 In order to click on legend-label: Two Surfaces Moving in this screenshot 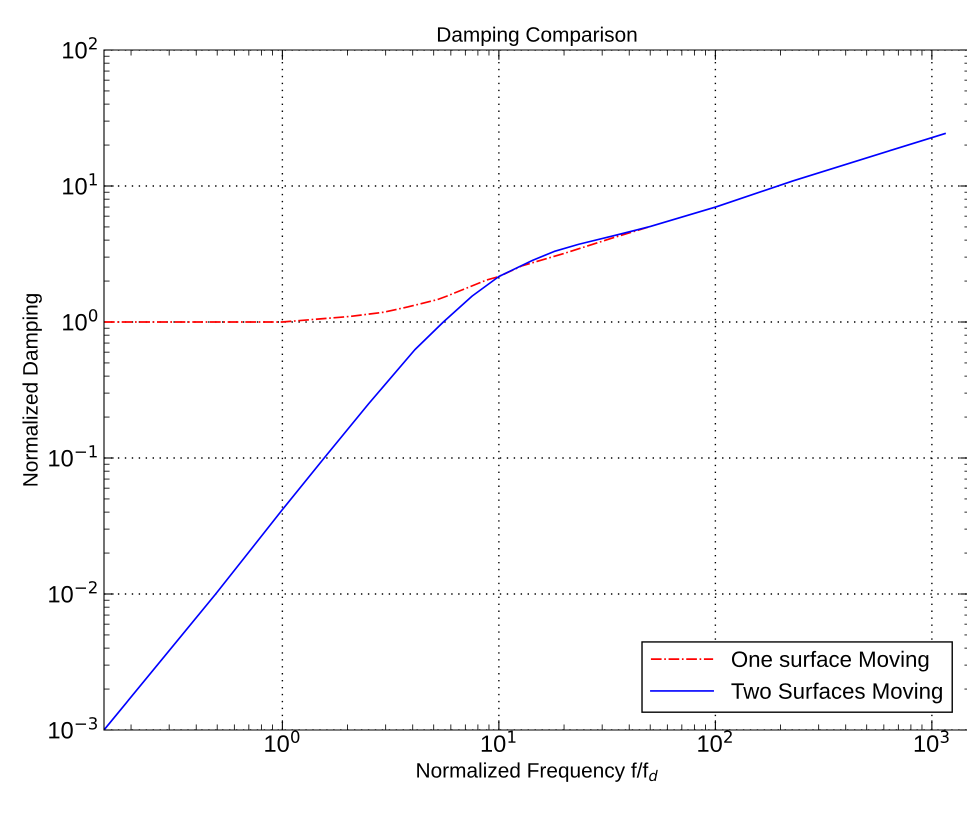, I will do `click(836, 693)`.